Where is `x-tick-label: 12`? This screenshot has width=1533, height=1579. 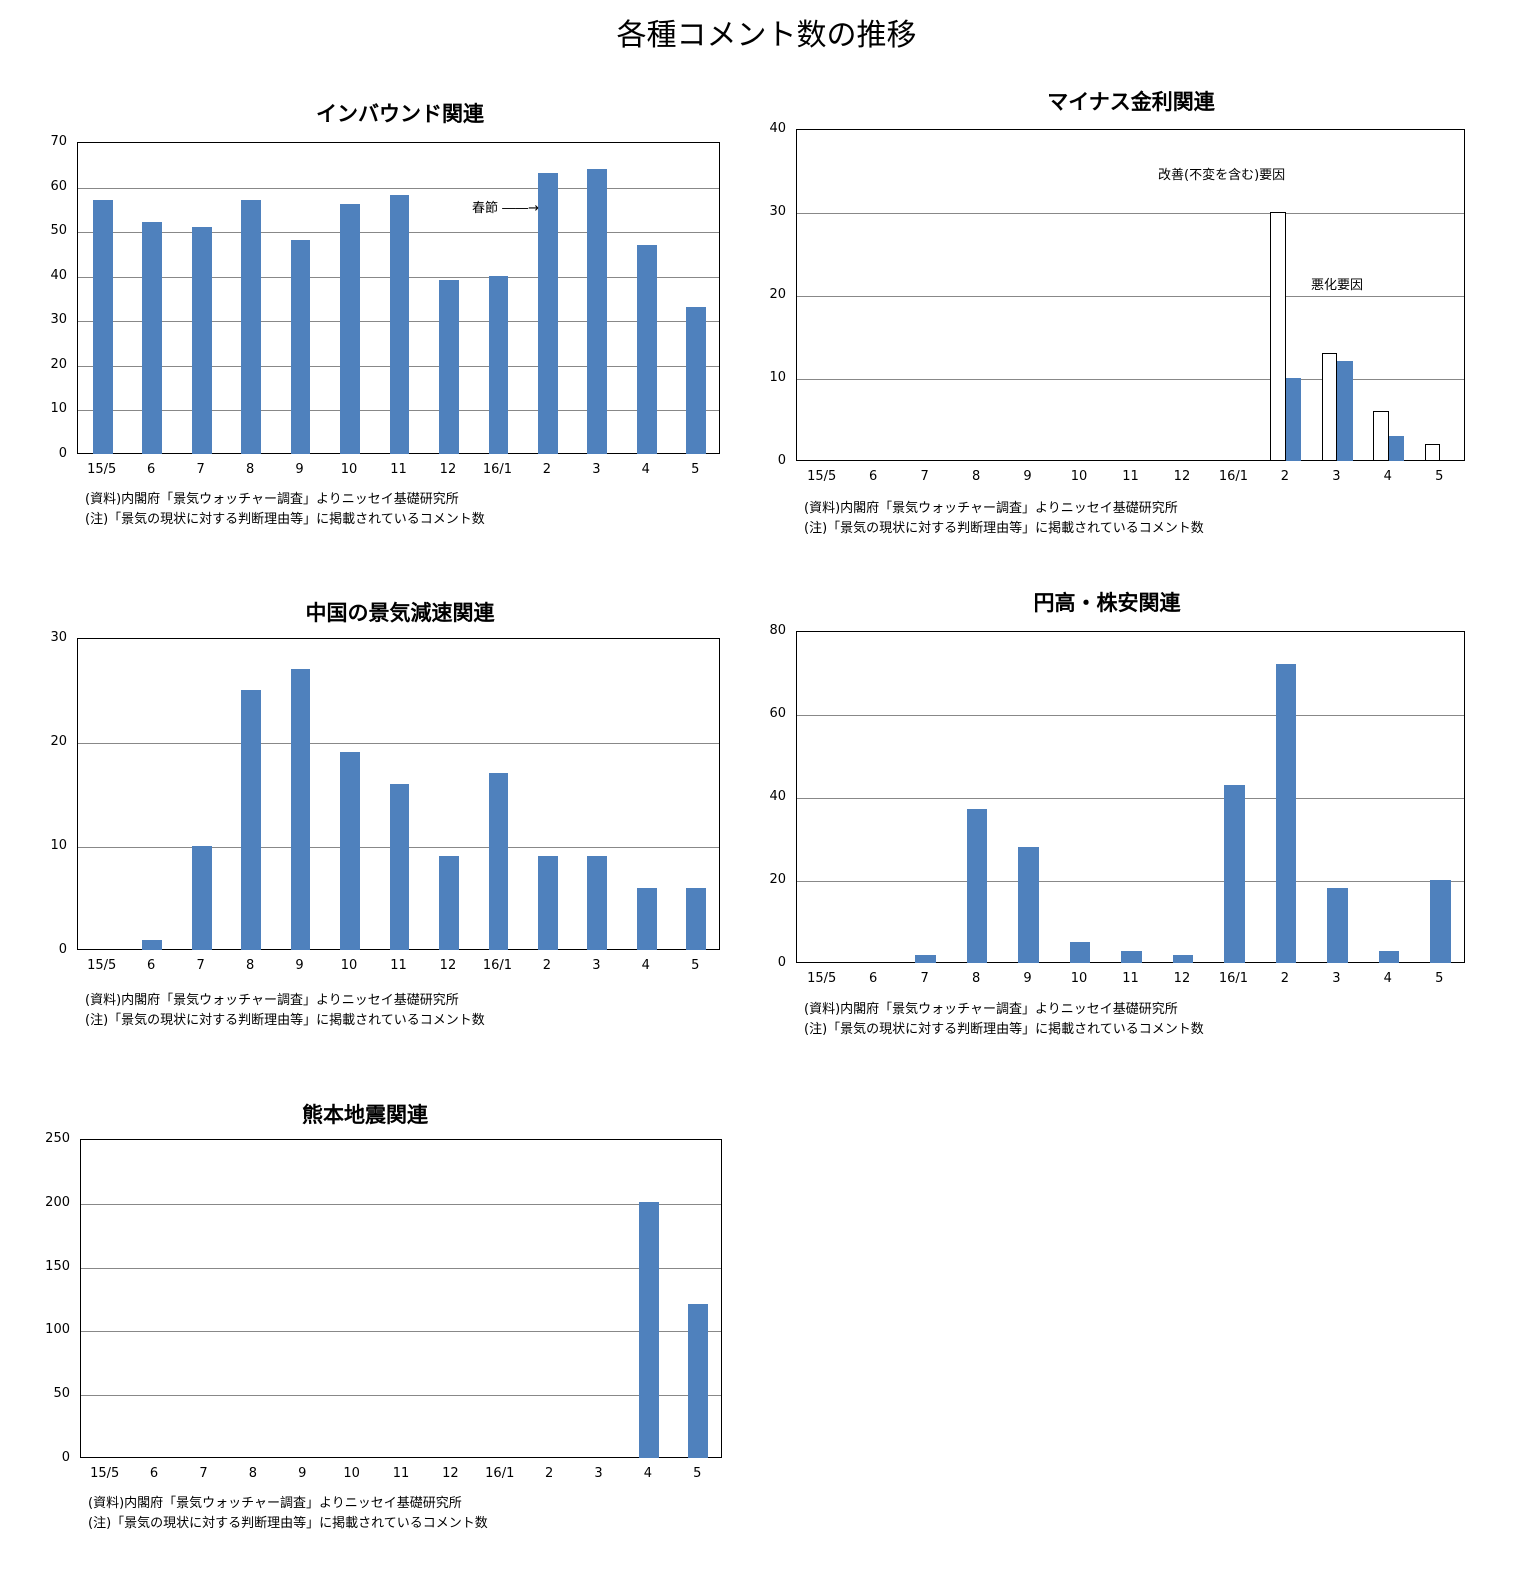 x-tick-label: 12 is located at coordinates (1182, 978).